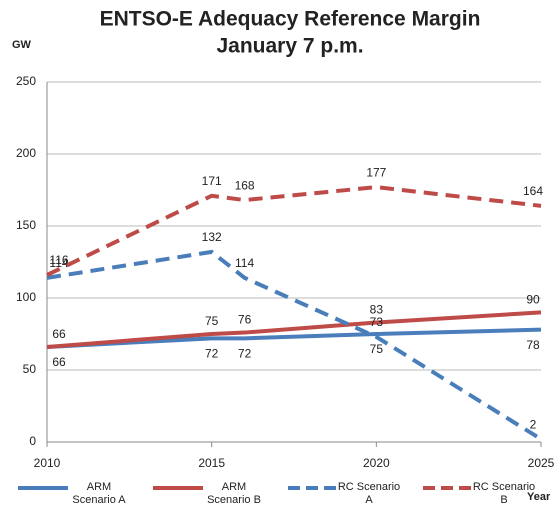 Image resolution: width=559 pixels, height=513 pixels. Describe the element at coordinates (289, 46) in the screenshot. I see `chart-subtitle: January 7 p.m.` at that location.